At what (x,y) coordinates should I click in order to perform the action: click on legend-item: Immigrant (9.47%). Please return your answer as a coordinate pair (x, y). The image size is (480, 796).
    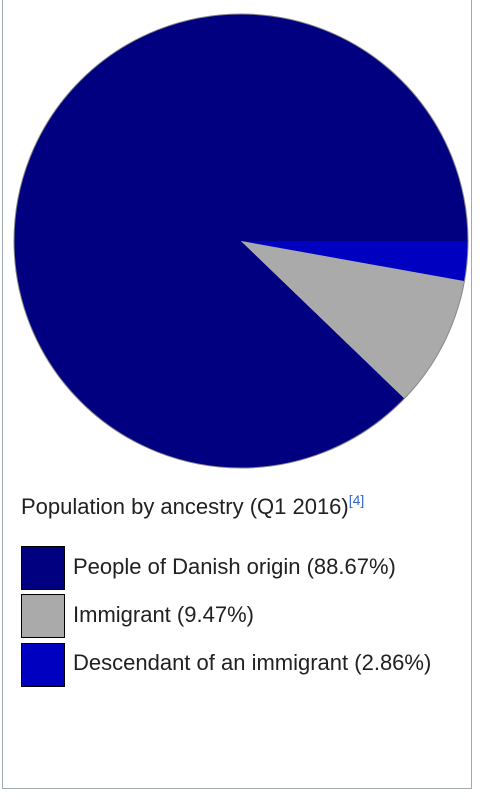
    Looking at the image, I should click on (231, 616).